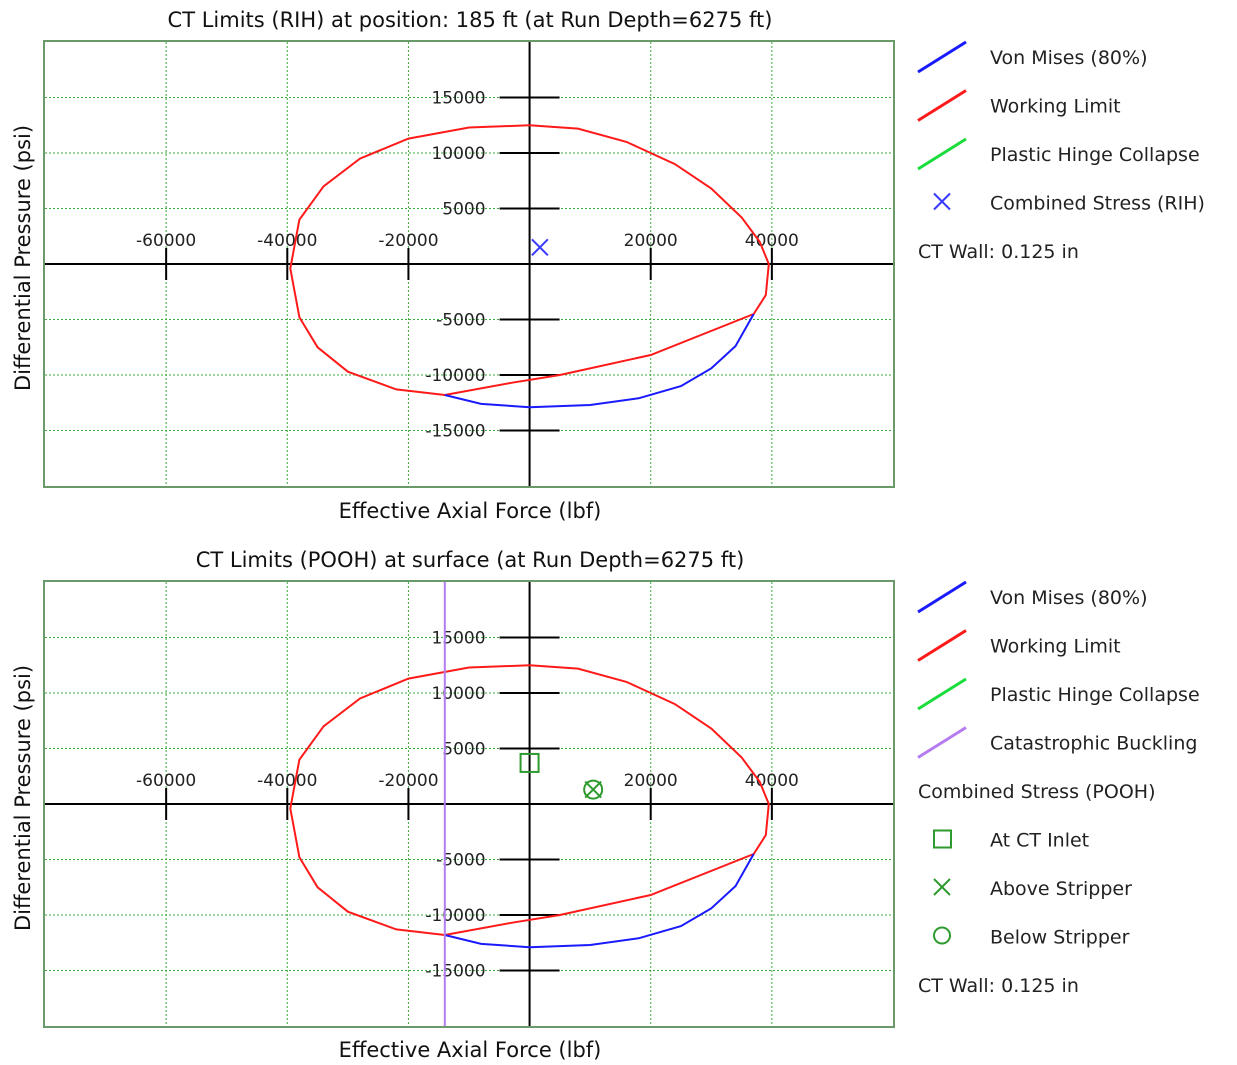  I want to click on point-above-stripper, so click(593, 789).